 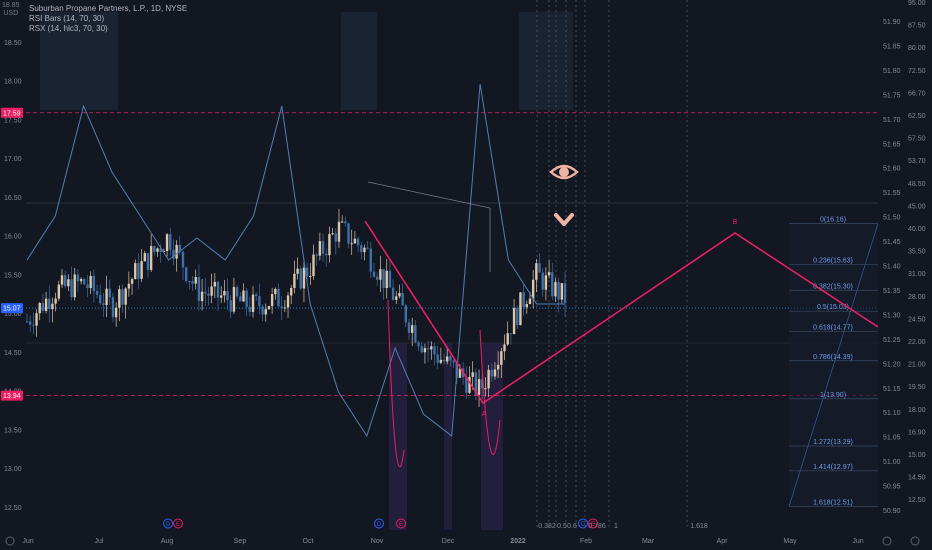 I want to click on right-axis-outer-tick: 95.00, so click(x=917, y=3).